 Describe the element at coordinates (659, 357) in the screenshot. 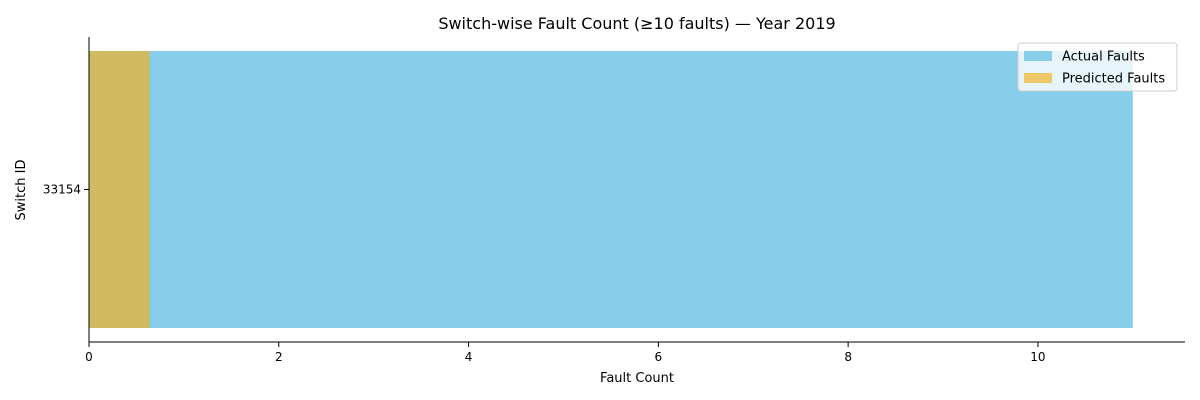

I see `x-tick-label-6: 6` at that location.